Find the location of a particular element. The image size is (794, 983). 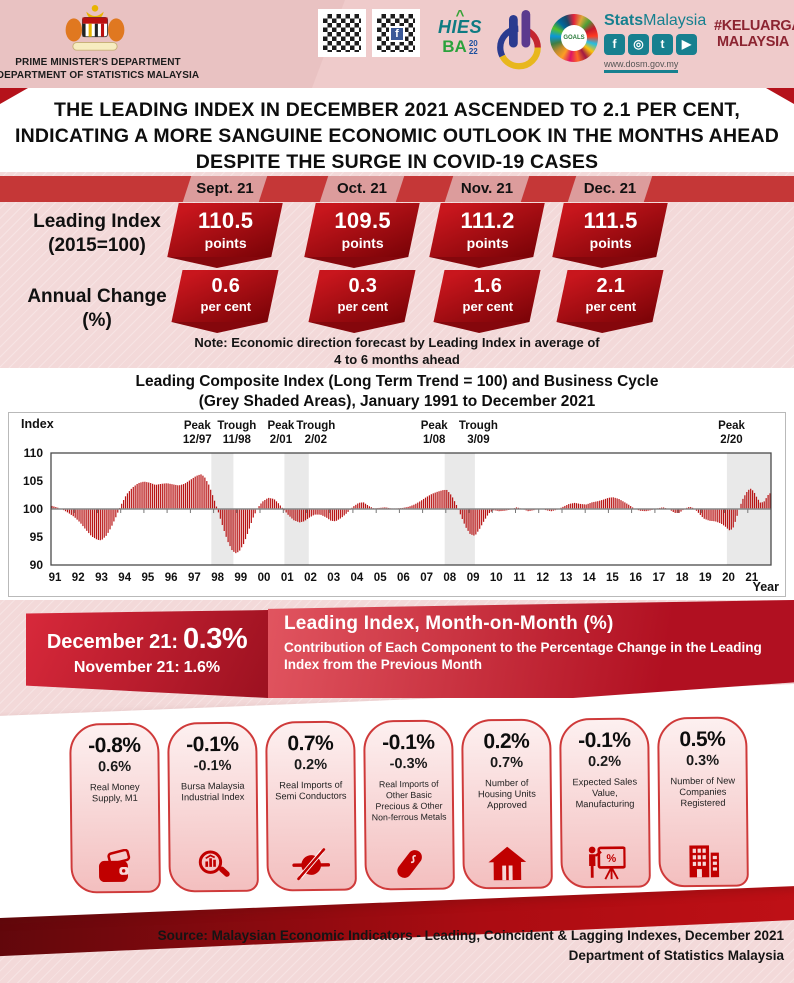

svg-text: 08 is located at coordinates (449, 578).